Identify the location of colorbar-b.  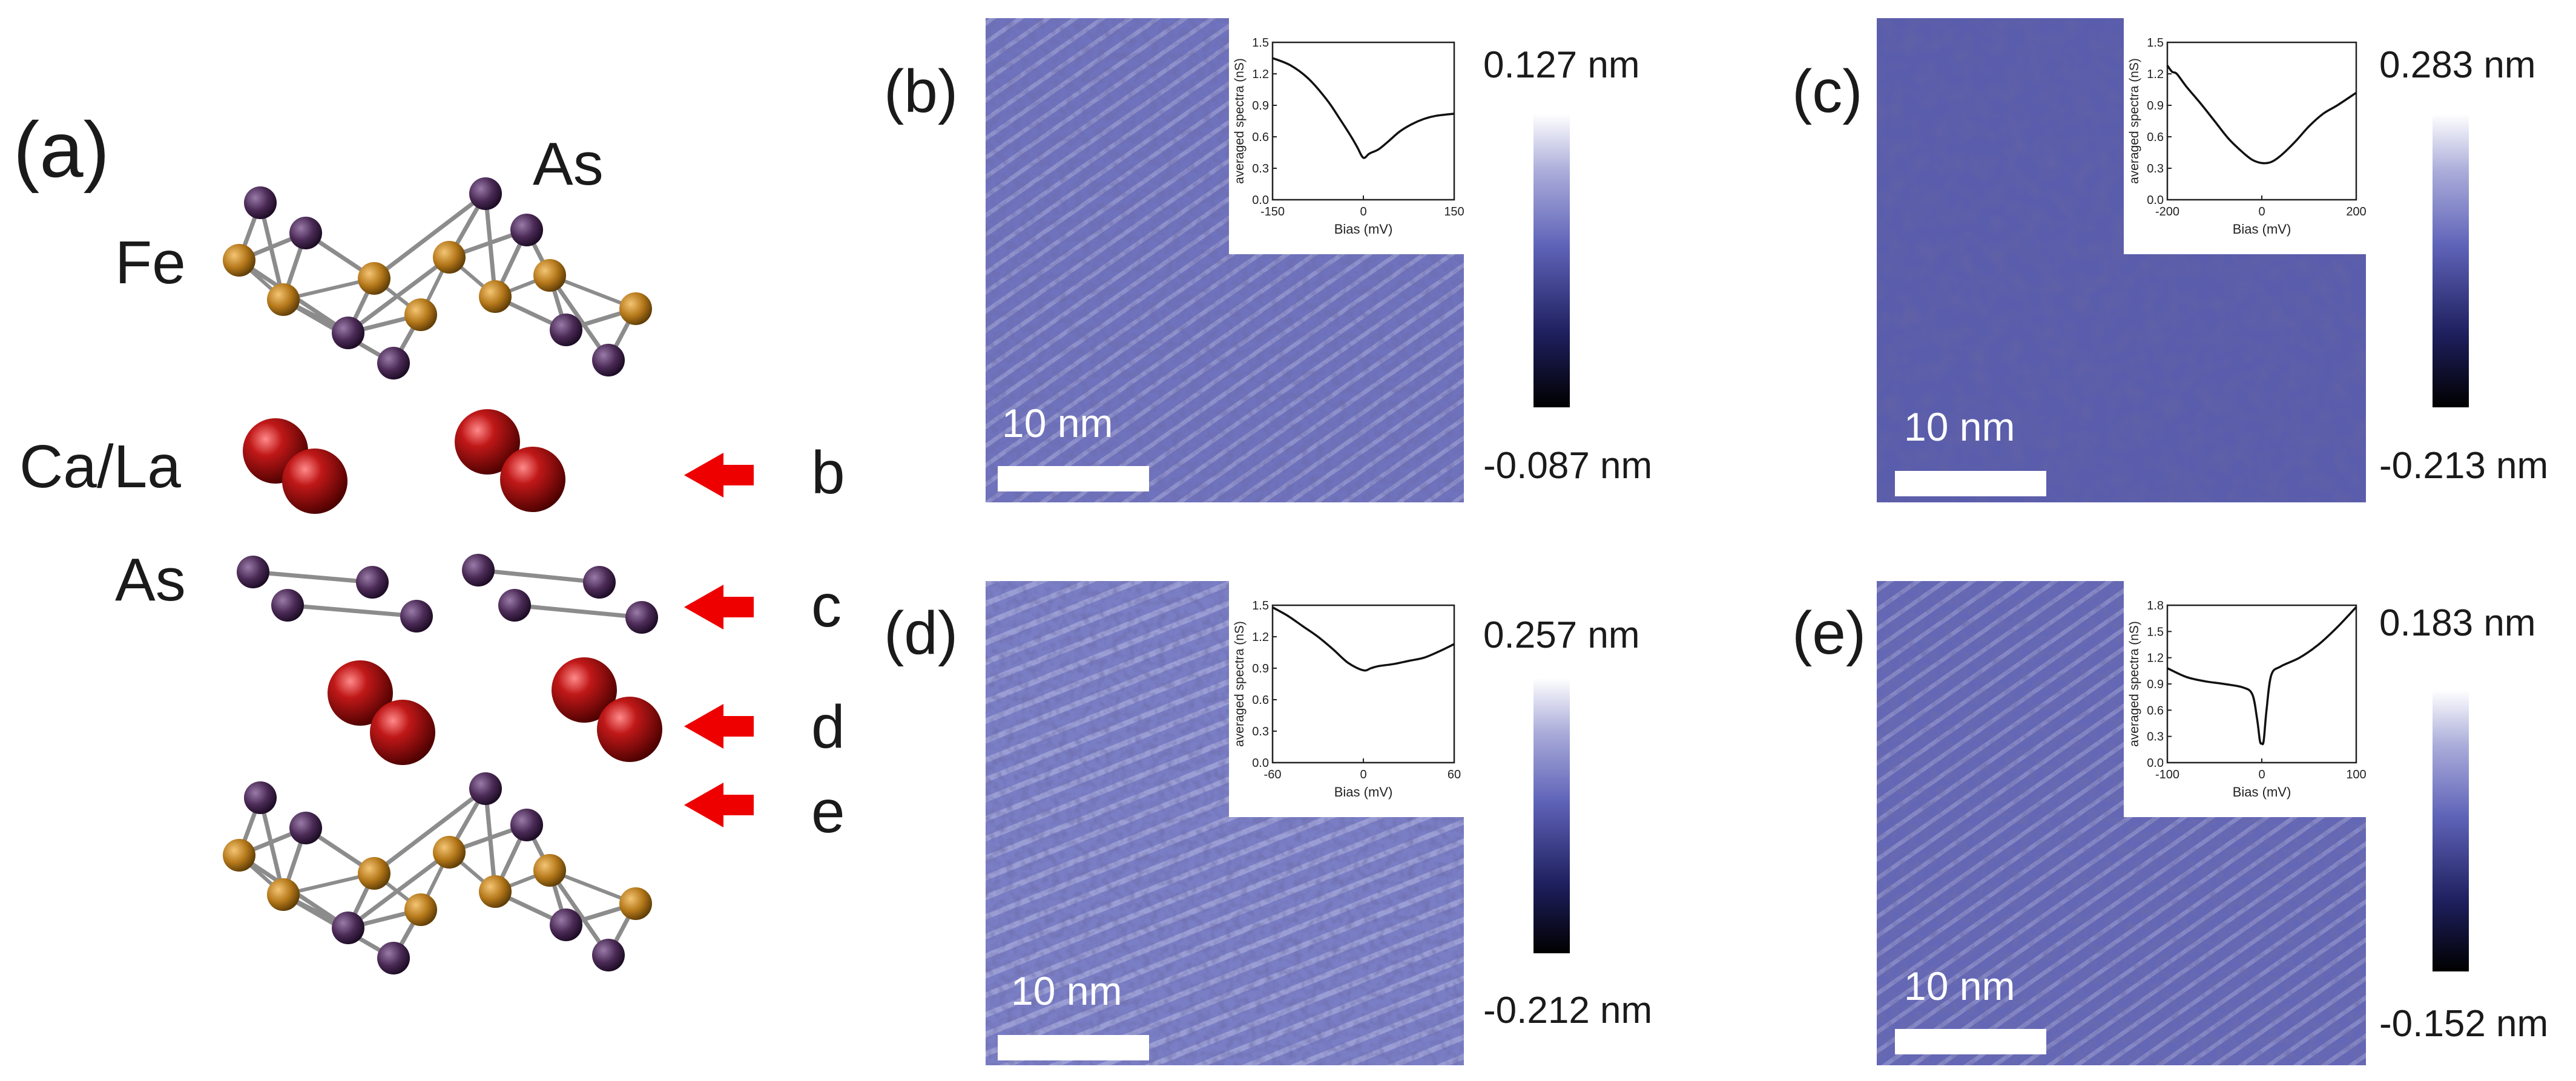
(1552, 260).